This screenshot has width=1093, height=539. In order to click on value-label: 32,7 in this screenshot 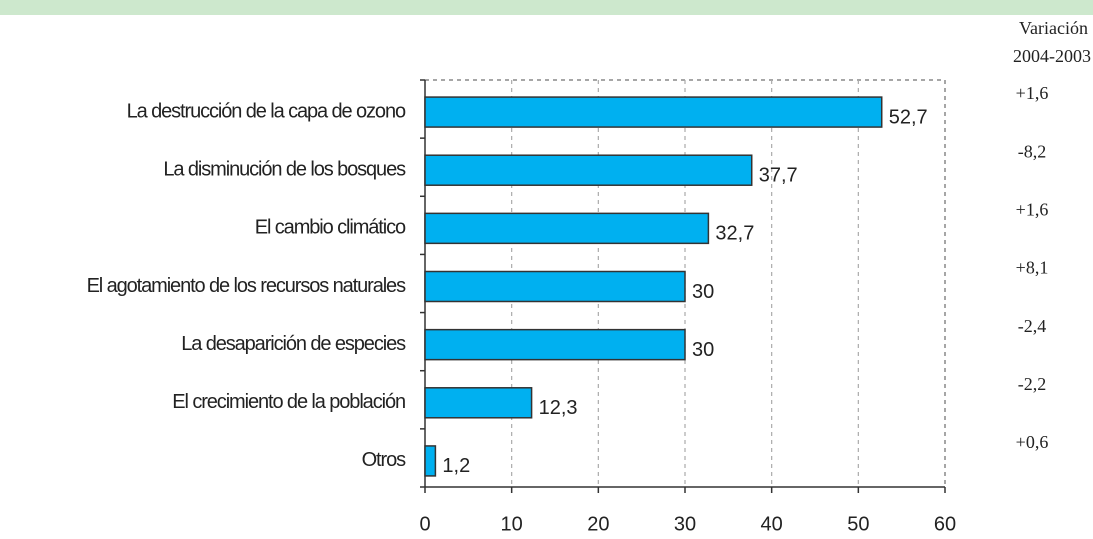, I will do `click(734, 234)`.